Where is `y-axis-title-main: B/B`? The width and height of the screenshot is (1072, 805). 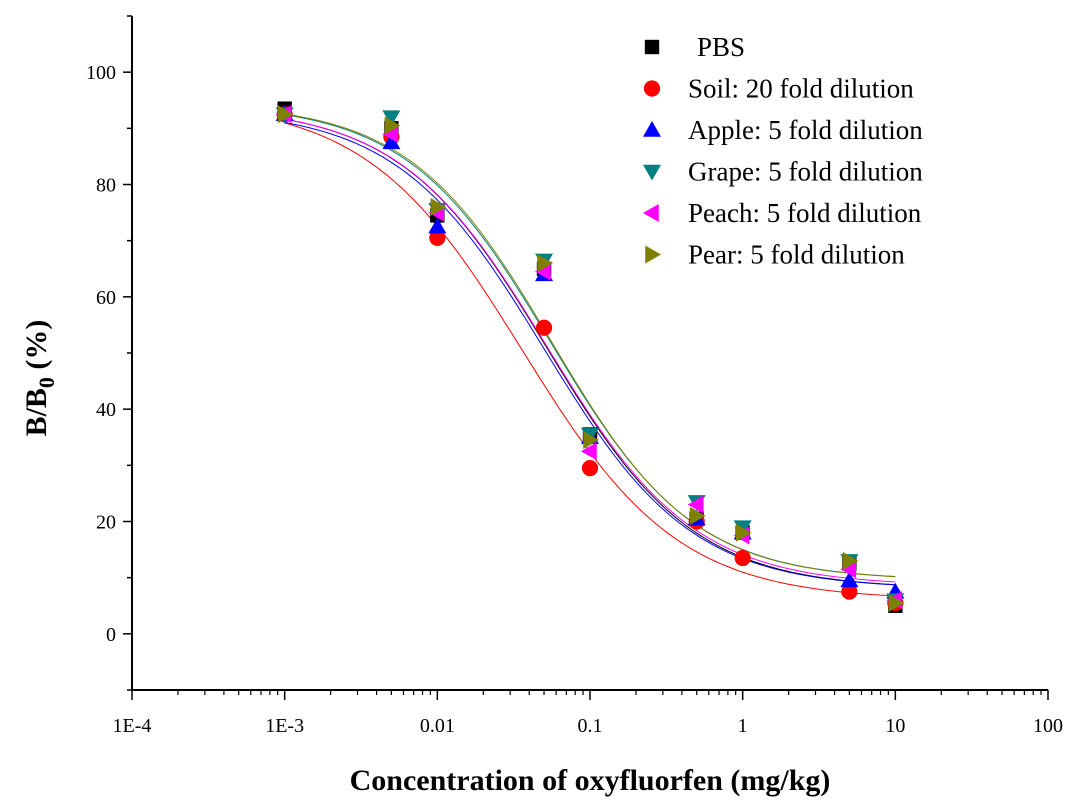
y-axis-title-main: B/B is located at coordinates (36, 412).